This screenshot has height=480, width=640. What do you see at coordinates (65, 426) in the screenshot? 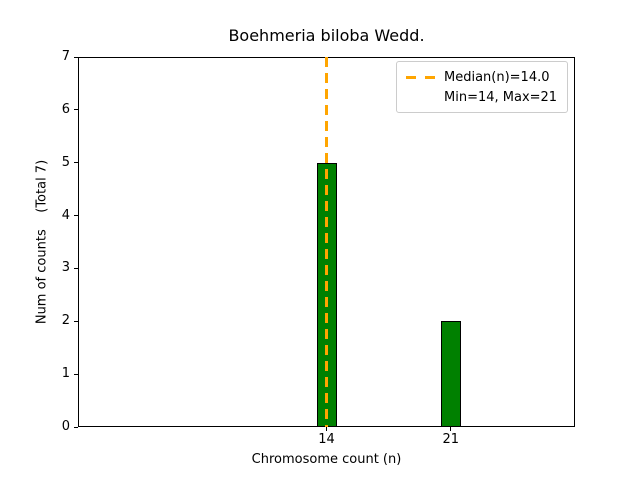
I see `y-tick-label: 0` at bounding box center [65, 426].